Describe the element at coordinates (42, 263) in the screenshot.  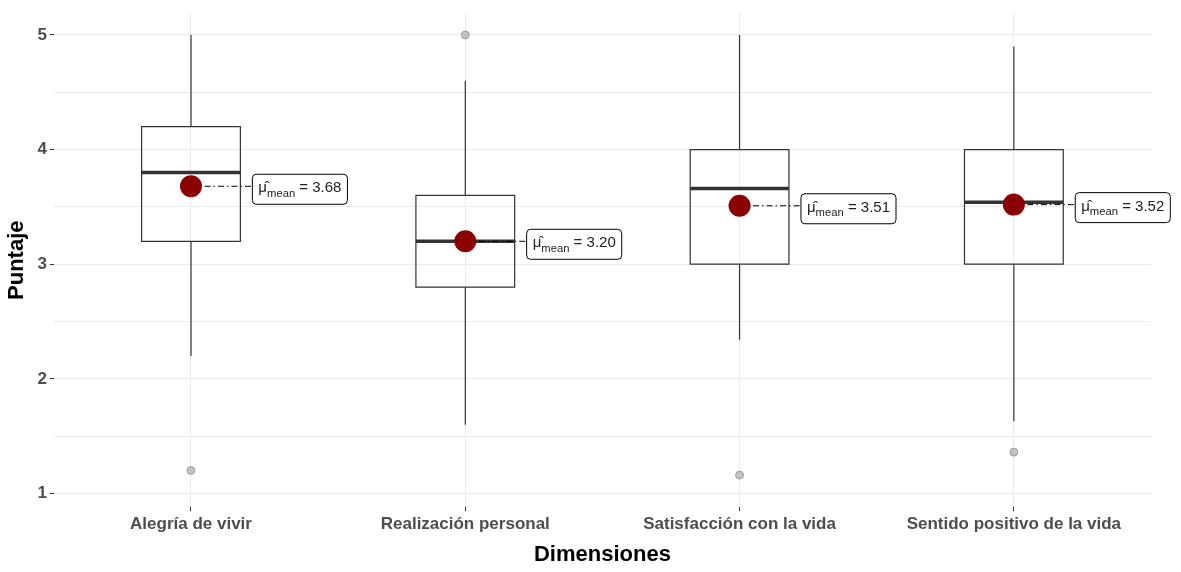
I see `y-tick-label: 3` at that location.